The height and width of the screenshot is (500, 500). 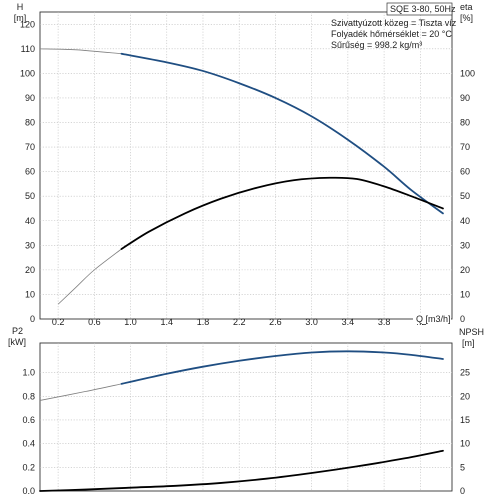 I want to click on q-tick-label: 2.2, so click(x=239, y=322).